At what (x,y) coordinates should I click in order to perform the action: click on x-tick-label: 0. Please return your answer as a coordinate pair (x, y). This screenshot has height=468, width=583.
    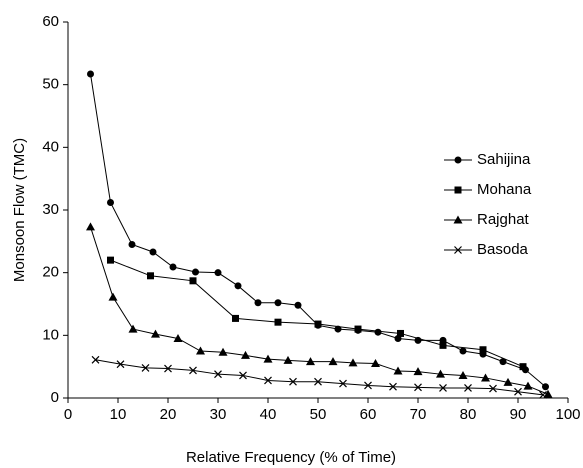
    Looking at the image, I should click on (68, 414).